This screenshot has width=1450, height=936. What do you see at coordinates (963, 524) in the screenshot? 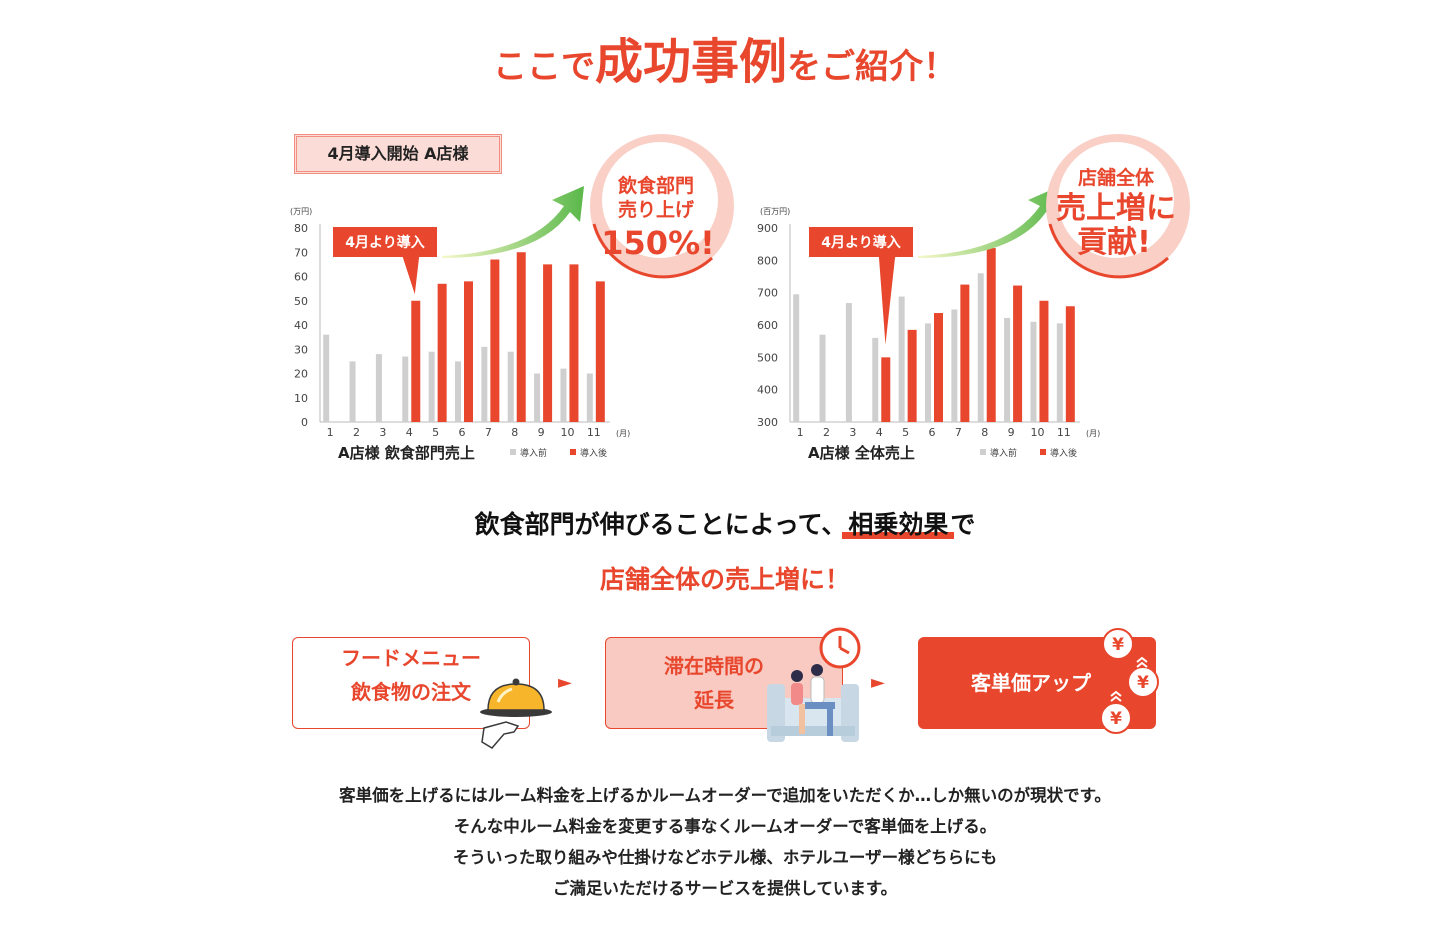
I see `synergy-text-b: で` at bounding box center [963, 524].